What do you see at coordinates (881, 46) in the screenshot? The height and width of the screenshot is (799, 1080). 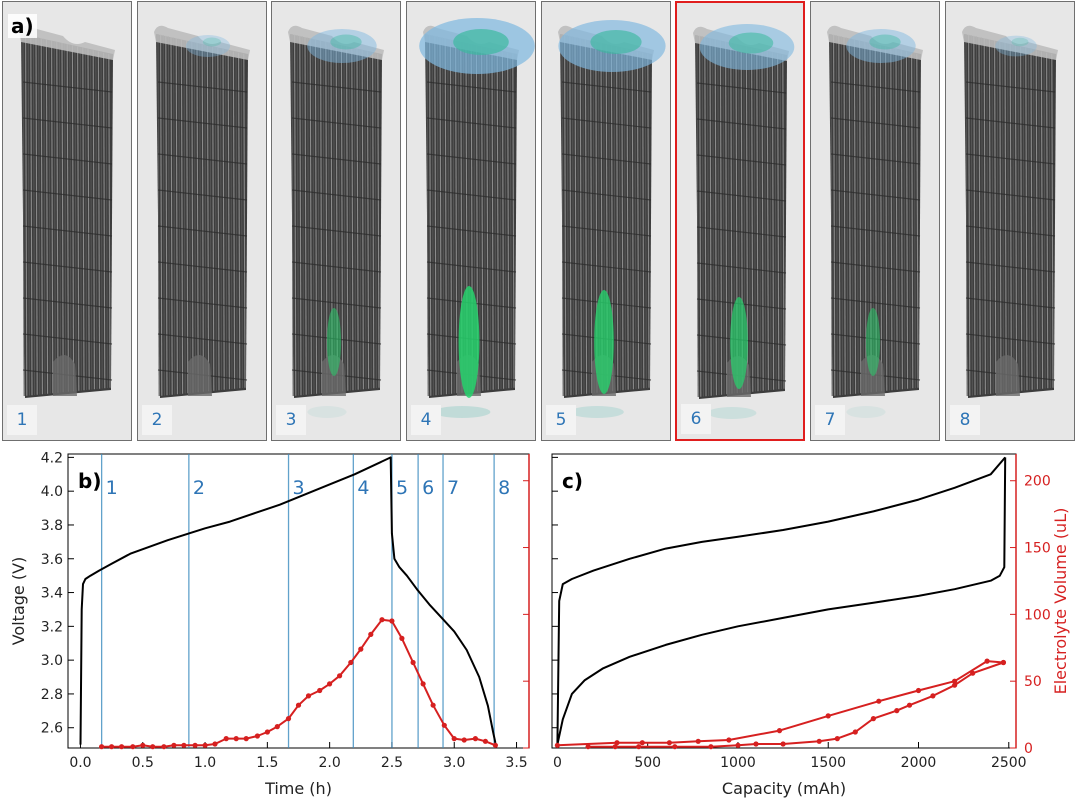 I see `electrolyte-cloud` at bounding box center [881, 46].